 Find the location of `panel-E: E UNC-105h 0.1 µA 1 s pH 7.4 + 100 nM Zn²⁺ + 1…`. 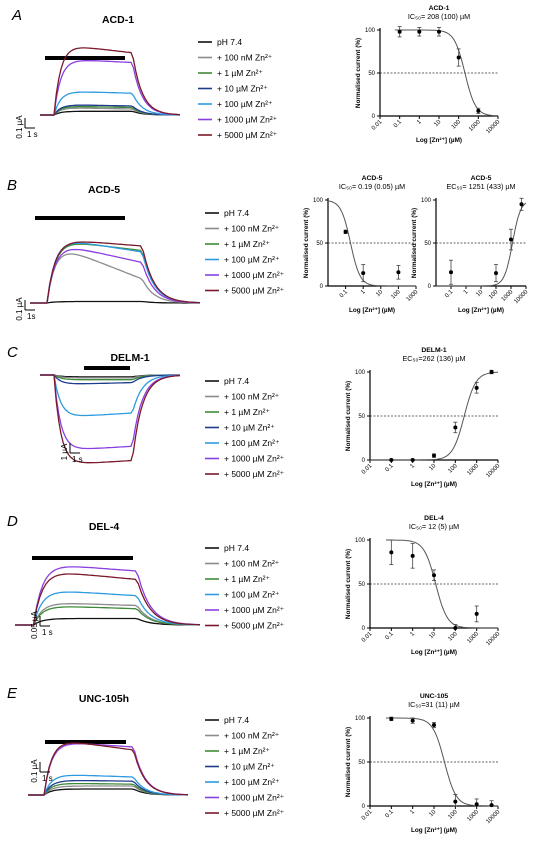

panel-E: E UNC-105h 0.1 µA 1 s pH 7.4 + 100 nM Zn²⁺ + 1… is located at coordinates (146, 751).